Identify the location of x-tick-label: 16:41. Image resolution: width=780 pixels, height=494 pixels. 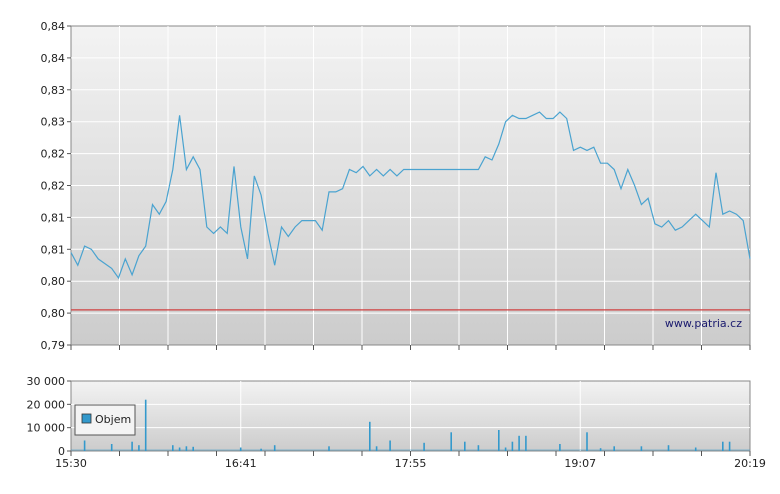
(241, 463).